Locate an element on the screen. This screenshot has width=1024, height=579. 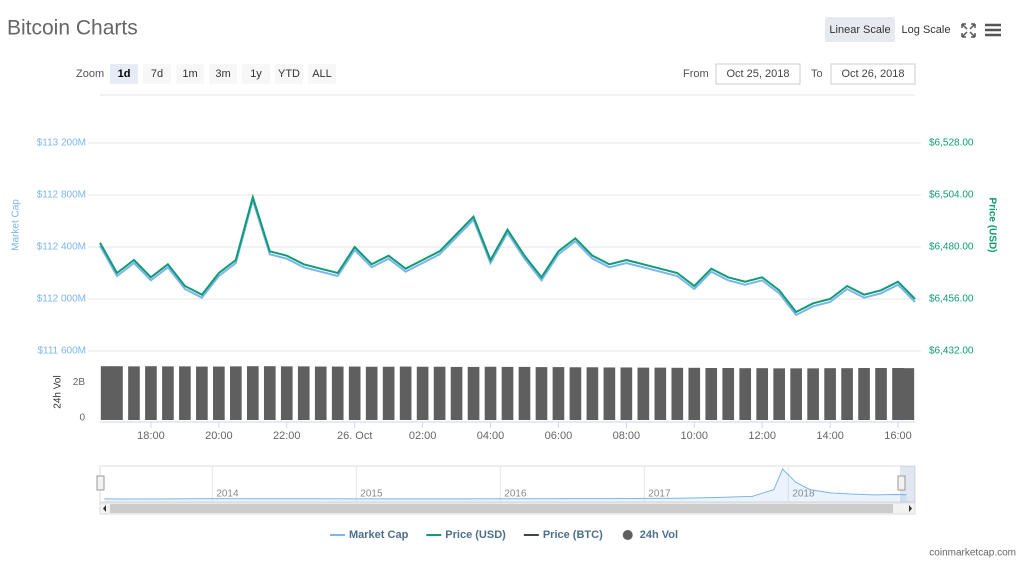
from-label: From is located at coordinates (696, 74).